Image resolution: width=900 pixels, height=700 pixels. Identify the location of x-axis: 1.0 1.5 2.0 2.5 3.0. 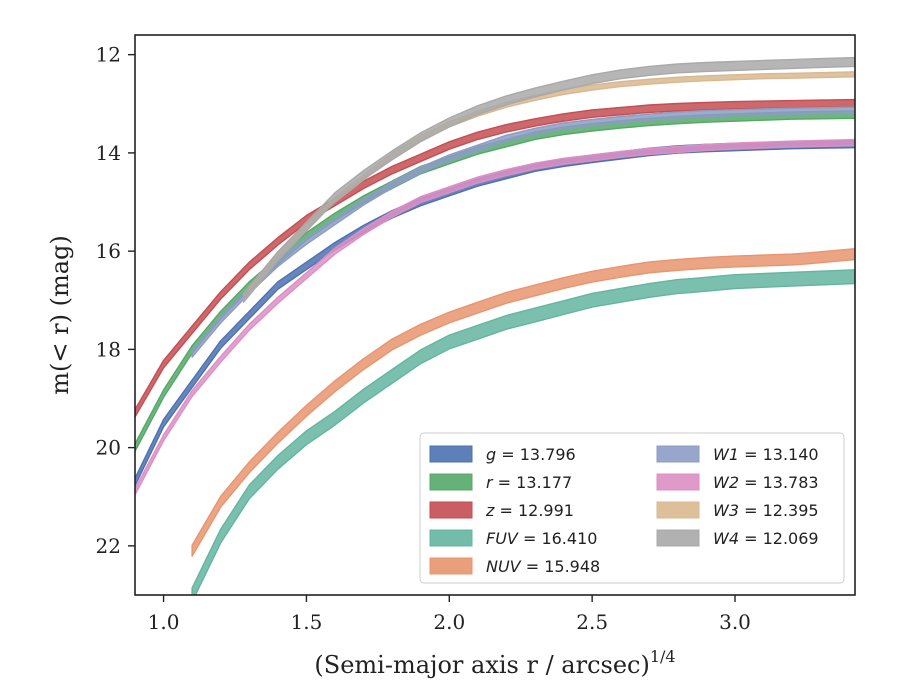
(449, 614).